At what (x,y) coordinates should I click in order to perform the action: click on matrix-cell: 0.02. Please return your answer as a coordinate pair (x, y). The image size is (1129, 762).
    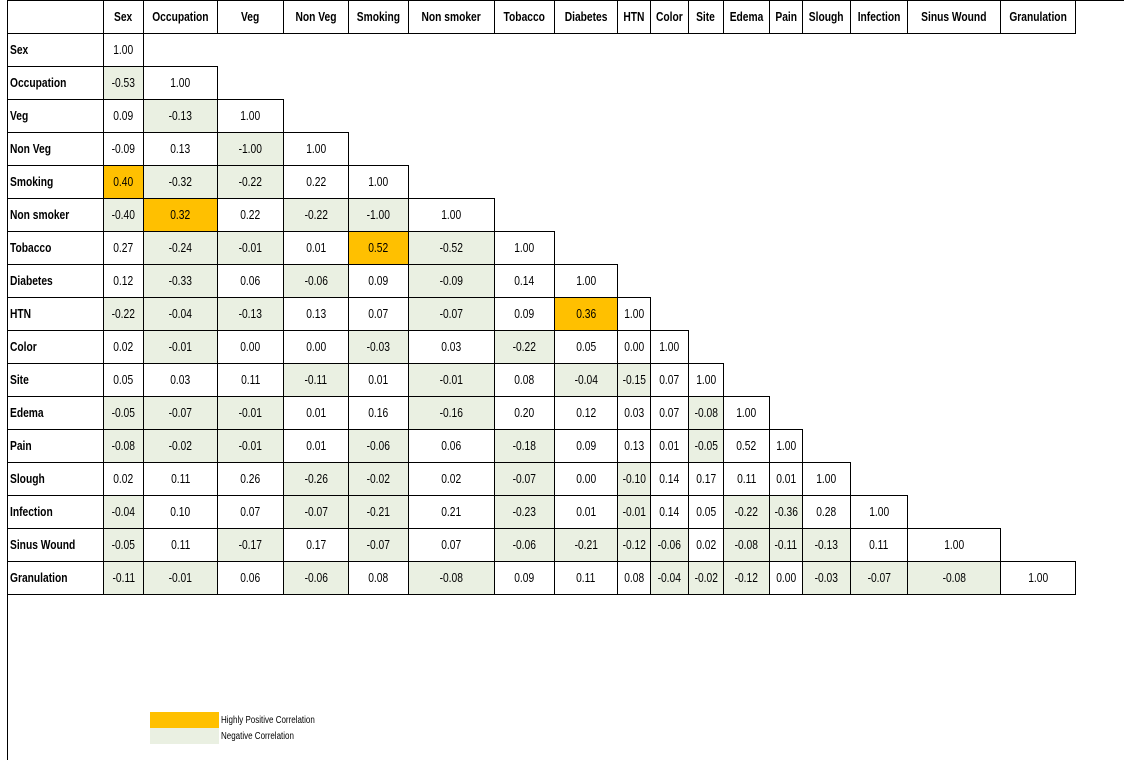
    Looking at the image, I should click on (705, 545).